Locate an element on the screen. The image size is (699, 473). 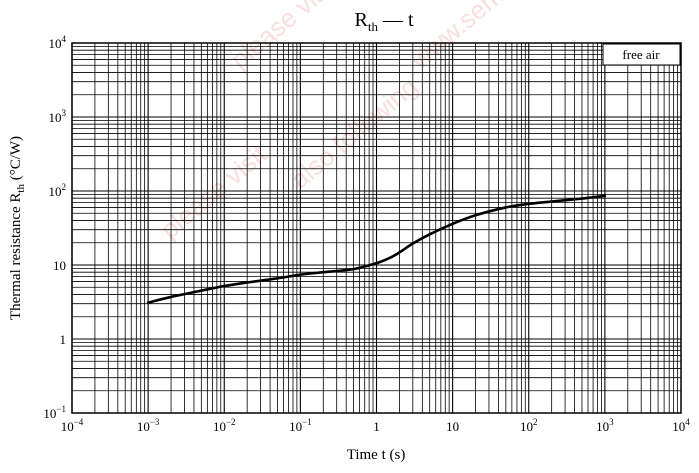
x-tick-label: 1 is located at coordinates (376, 426).